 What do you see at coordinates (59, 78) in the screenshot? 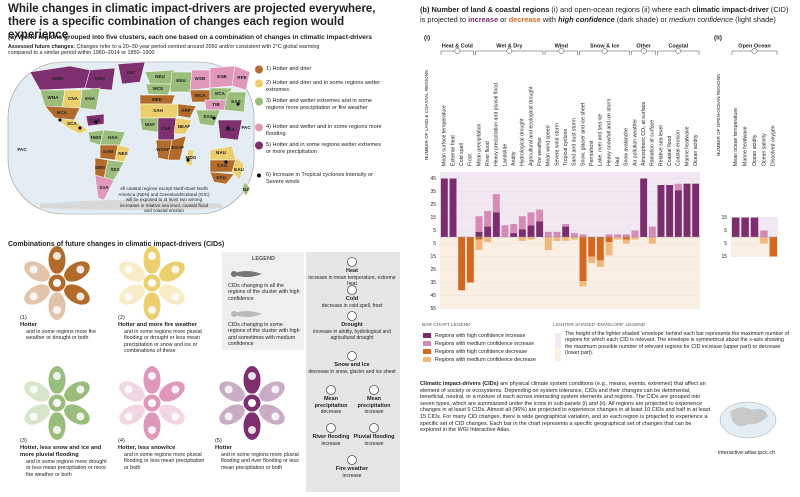
I see `region-code: NWN` at bounding box center [59, 78].